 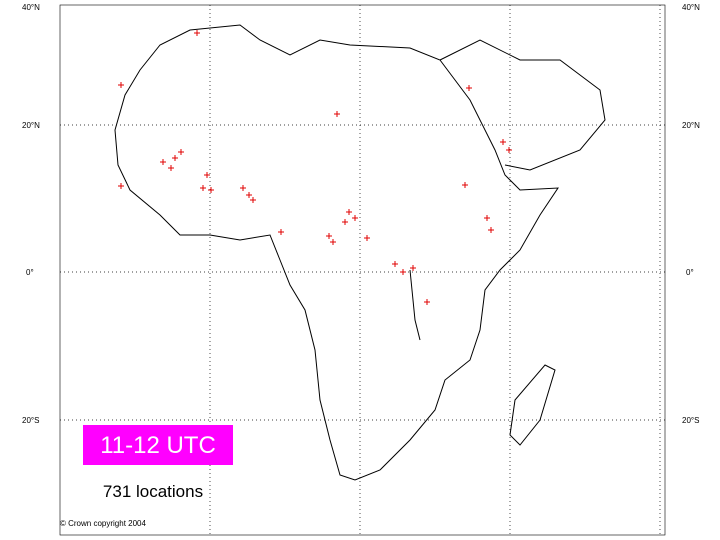 What do you see at coordinates (153, 491) in the screenshot?
I see `count-label: 731 locations` at bounding box center [153, 491].